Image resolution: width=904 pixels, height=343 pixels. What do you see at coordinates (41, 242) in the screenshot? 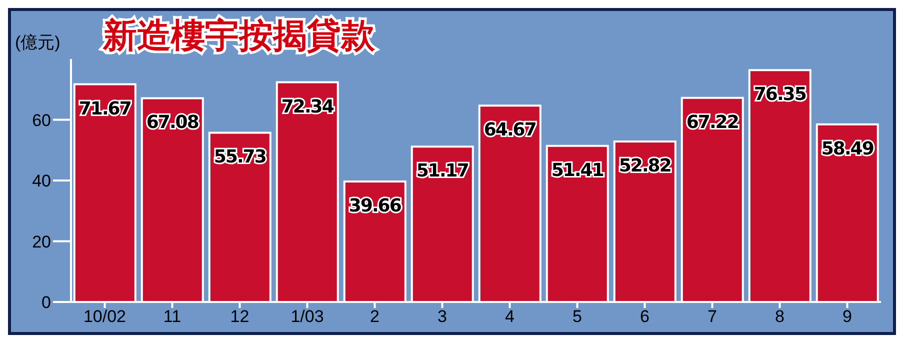
I see `y-tick-label: 20` at bounding box center [41, 242].